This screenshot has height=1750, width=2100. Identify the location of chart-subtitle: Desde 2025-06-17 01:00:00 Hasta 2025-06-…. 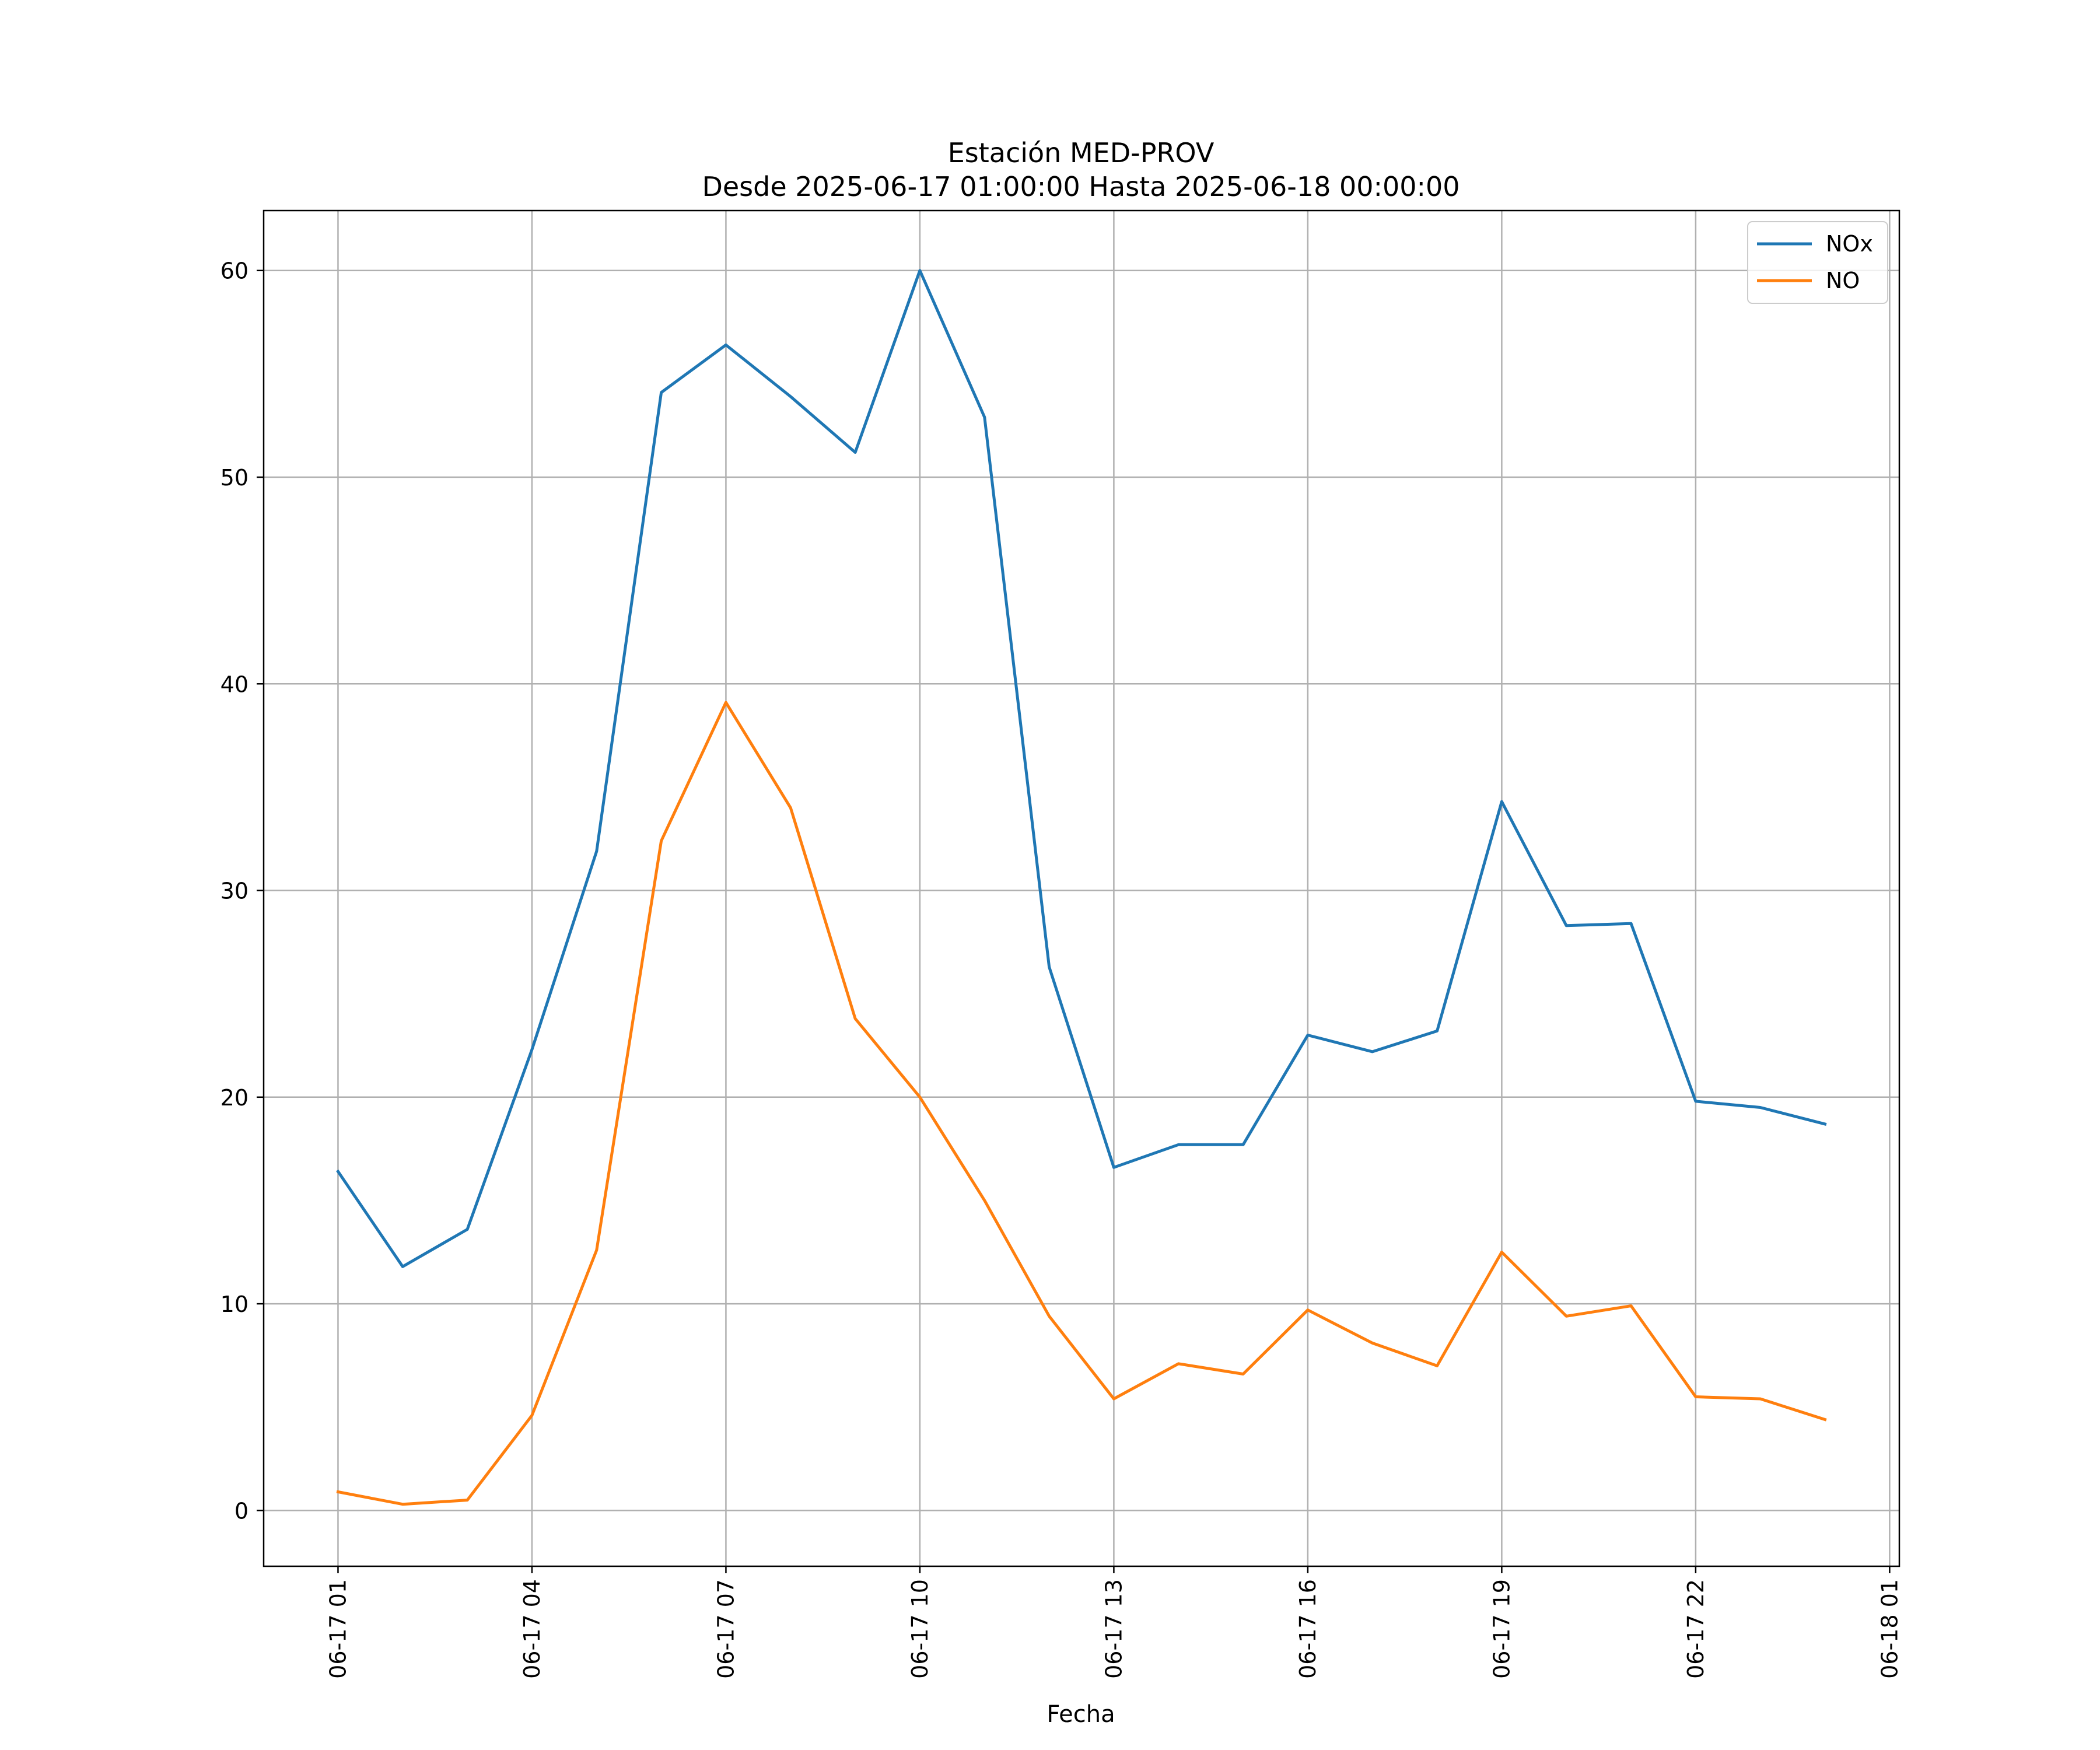
(1081, 187).